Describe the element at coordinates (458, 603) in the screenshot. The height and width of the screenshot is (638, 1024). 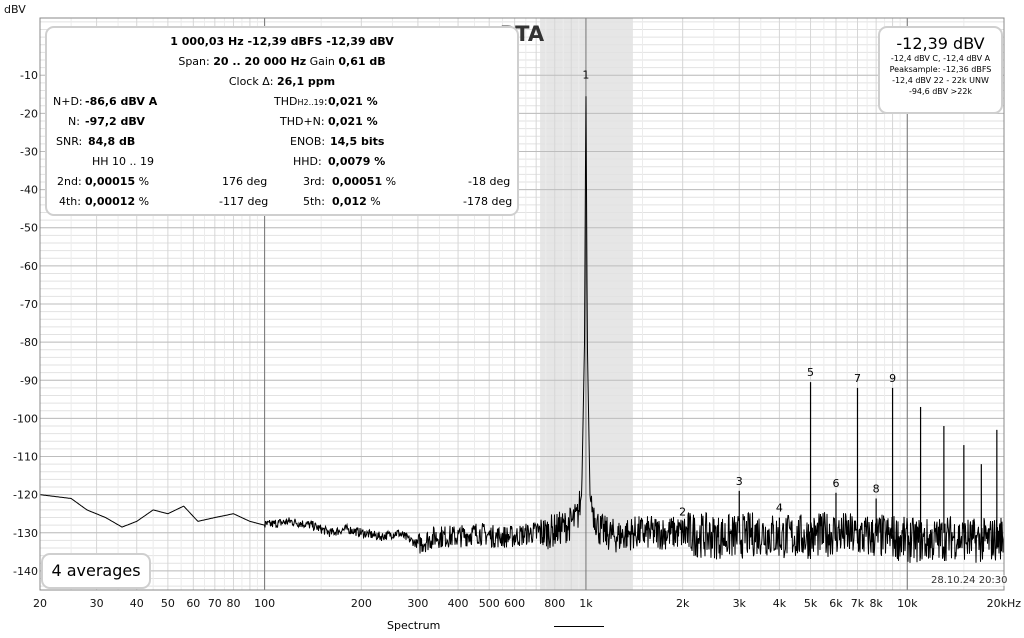
I see `x-tick-label: 400` at that location.